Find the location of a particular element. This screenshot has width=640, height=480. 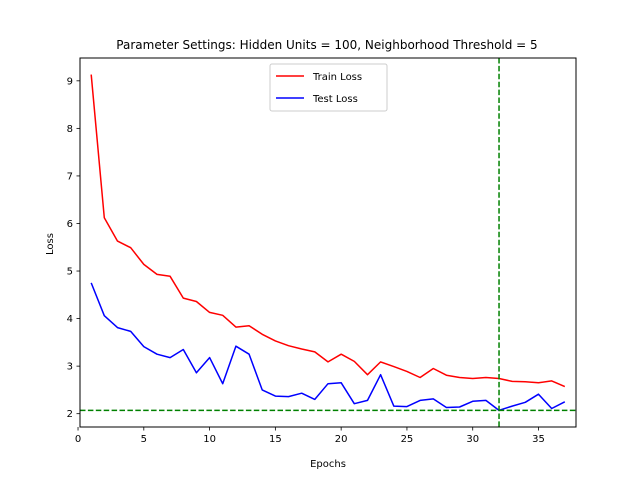

legend: Train Loss Test Loss is located at coordinates (328, 87).